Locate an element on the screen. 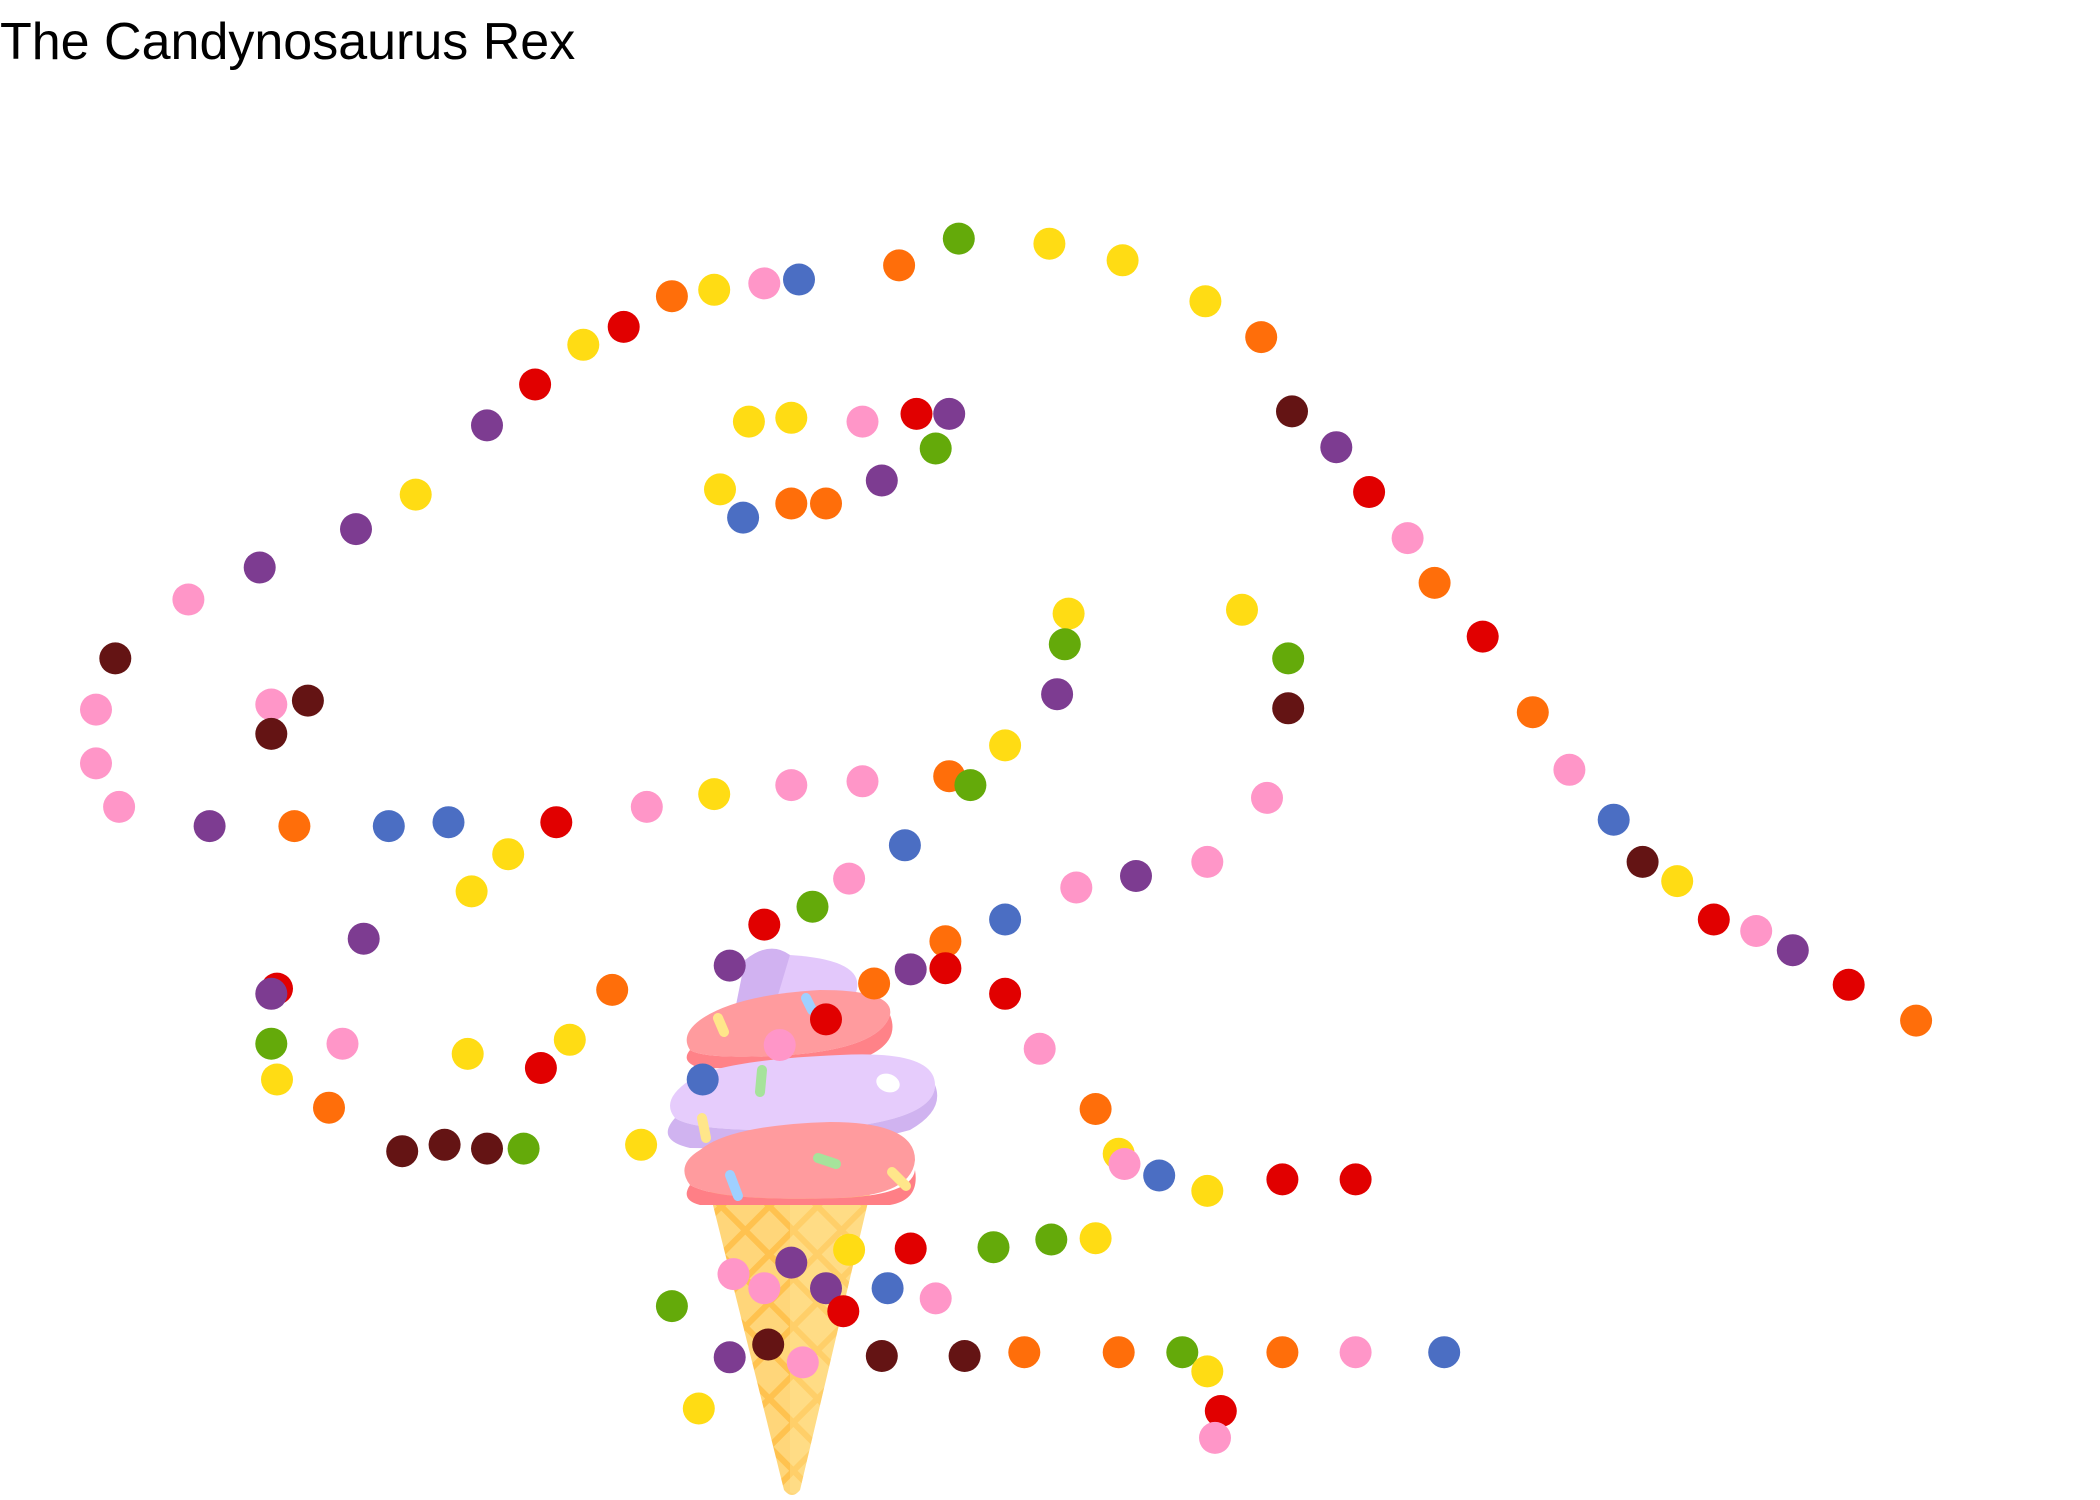 The height and width of the screenshot is (1500, 2100). waffle-cone is located at coordinates (790, 1340).